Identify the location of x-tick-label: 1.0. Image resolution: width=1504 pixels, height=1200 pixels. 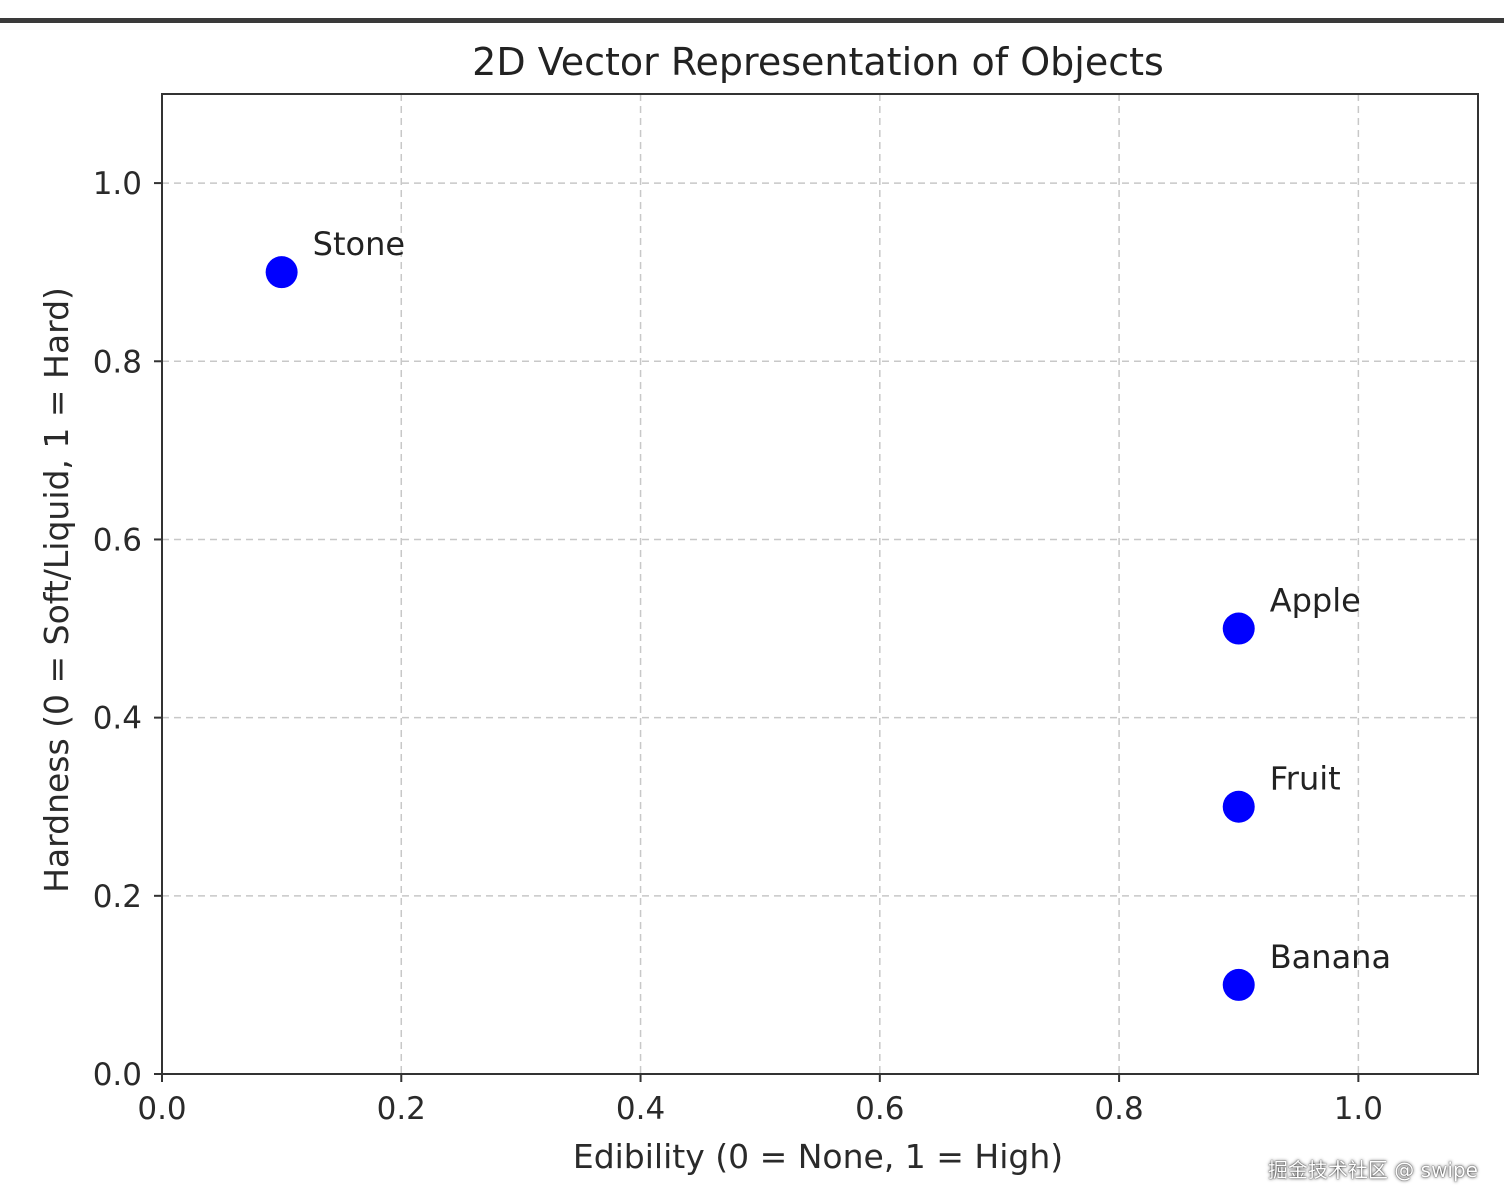
(1358, 1109).